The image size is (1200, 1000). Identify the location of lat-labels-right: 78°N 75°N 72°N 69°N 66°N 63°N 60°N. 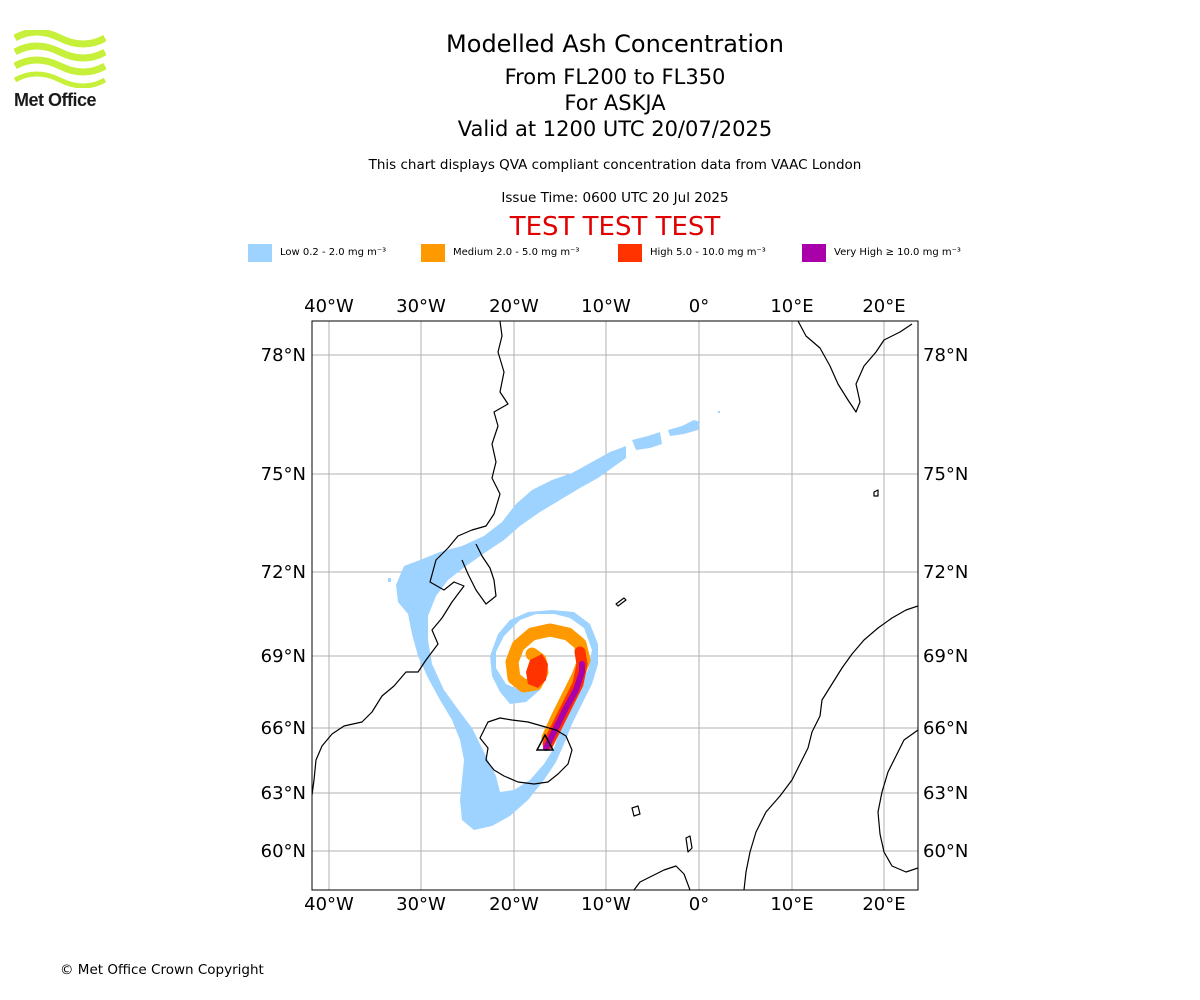
(945, 603).